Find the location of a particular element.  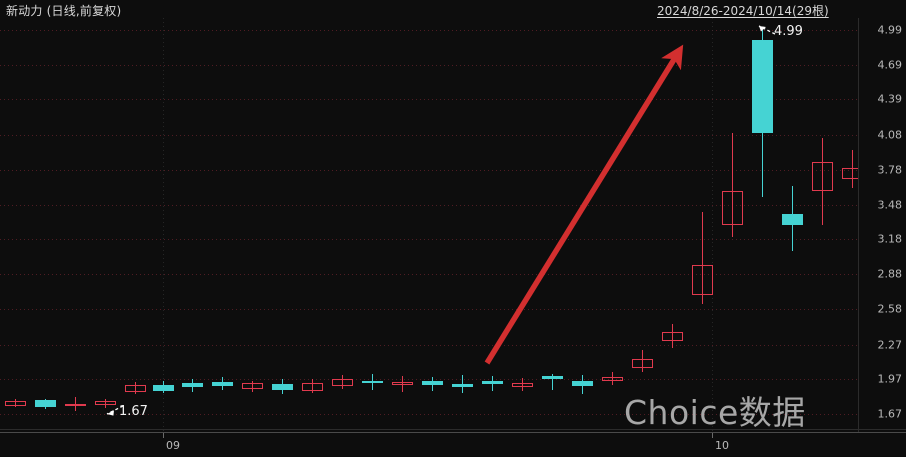

x-axis-tick-label: 10 is located at coordinates (722, 445).